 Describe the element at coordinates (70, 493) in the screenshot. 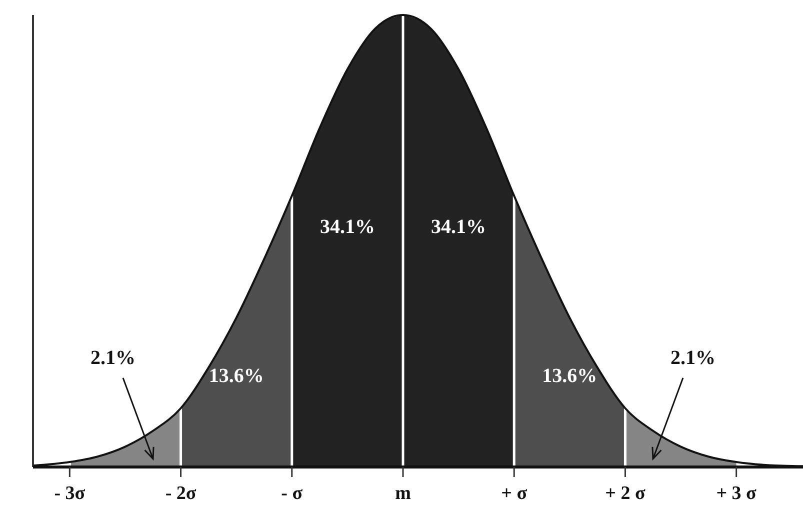

I see `x-tick-label: - 3σ` at that location.